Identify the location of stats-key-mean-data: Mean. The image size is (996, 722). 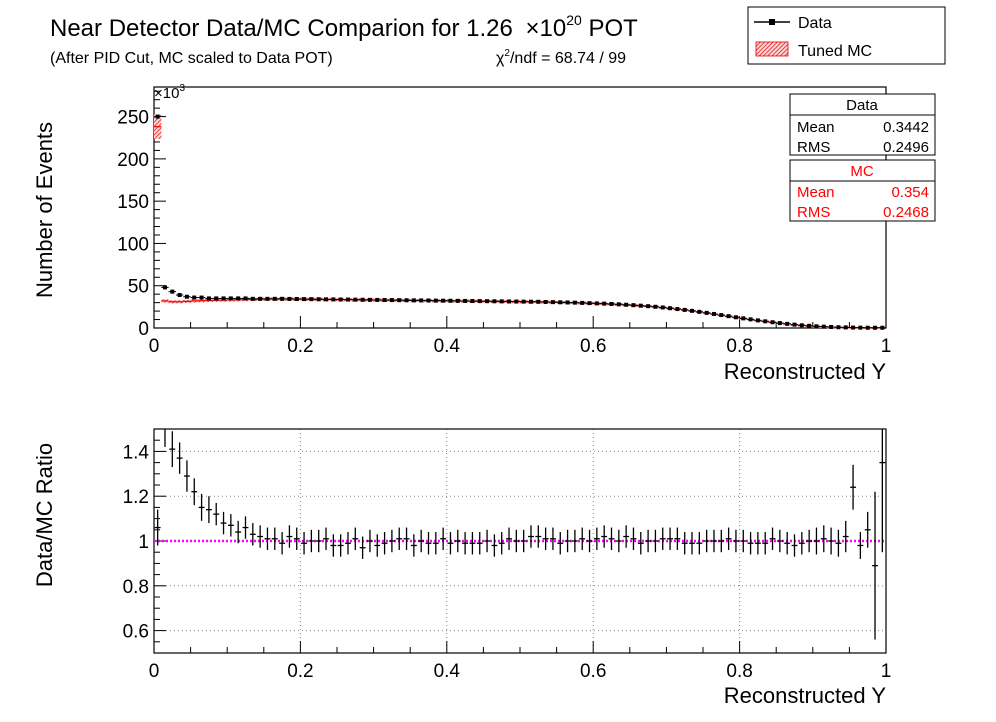
(816, 127).